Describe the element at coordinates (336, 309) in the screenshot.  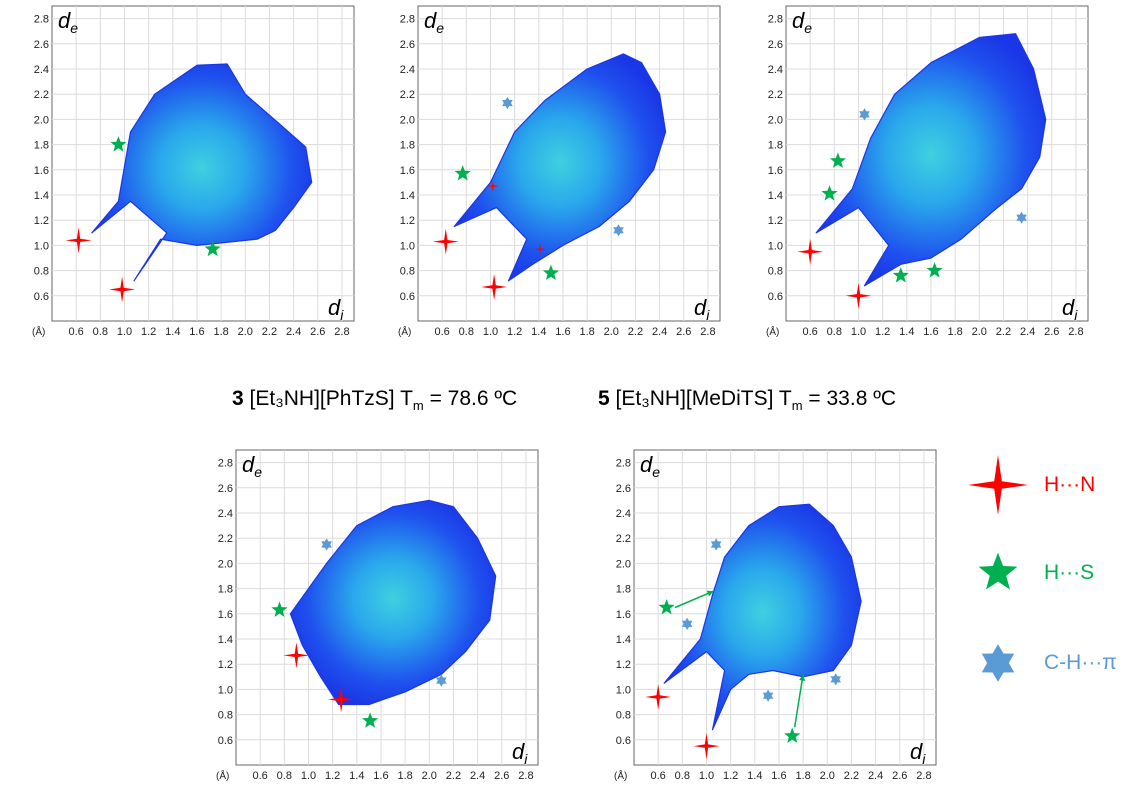
I see `x-axis-label: di` at that location.